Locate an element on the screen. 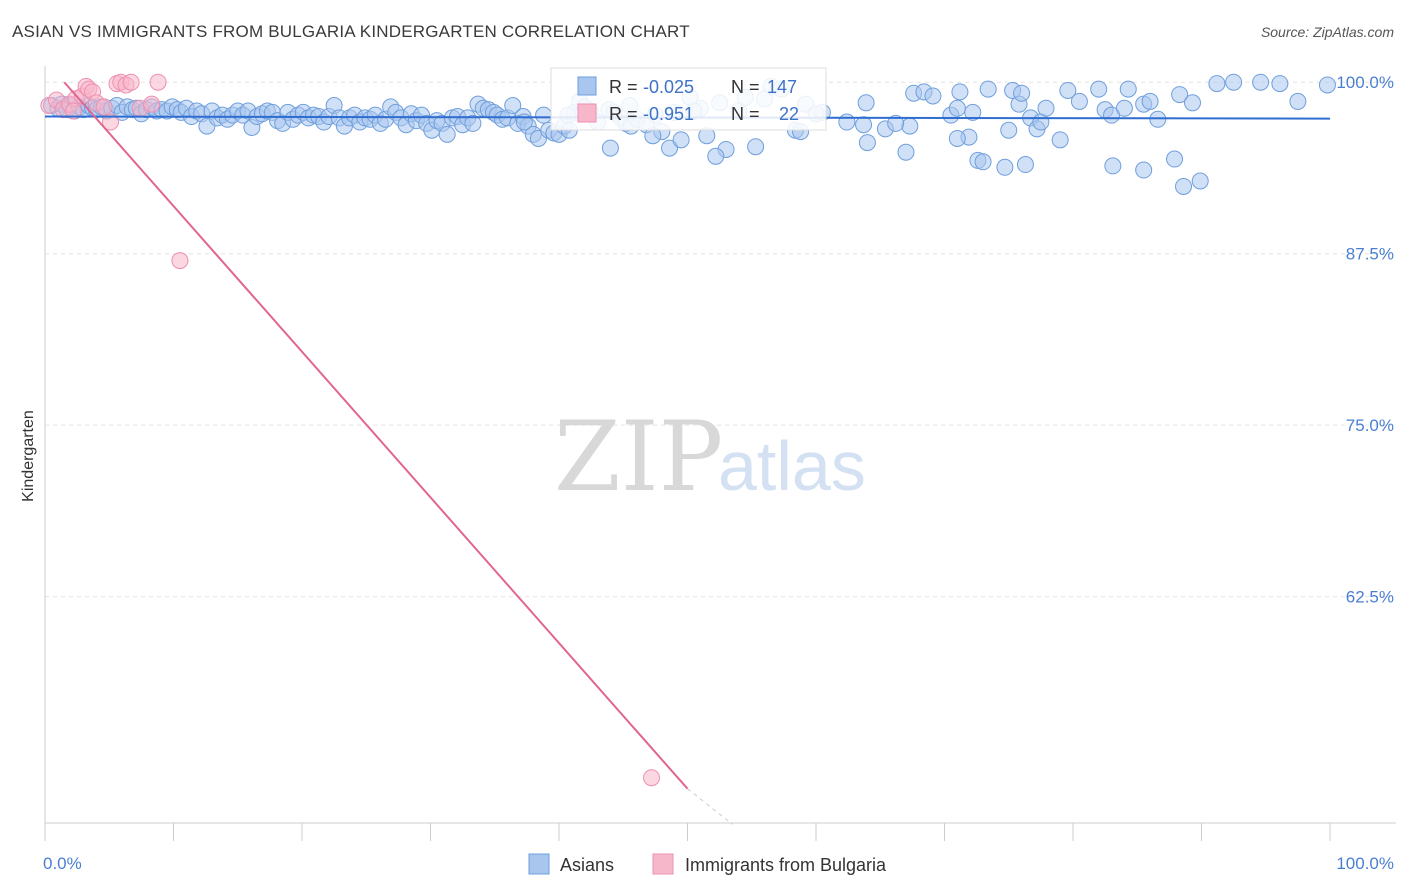 The image size is (1406, 892). legend-asians-n-label: N = is located at coordinates (745, 87).